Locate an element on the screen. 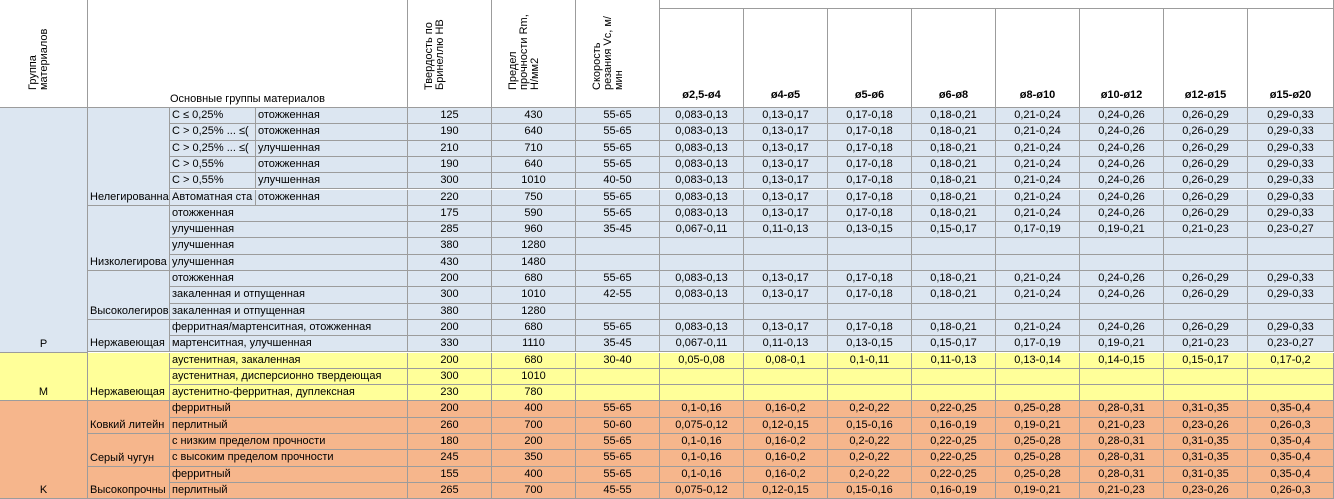 This screenshot has height=499, width=1334. condition-cell: мартенситная, улучшенная is located at coordinates (289, 344).